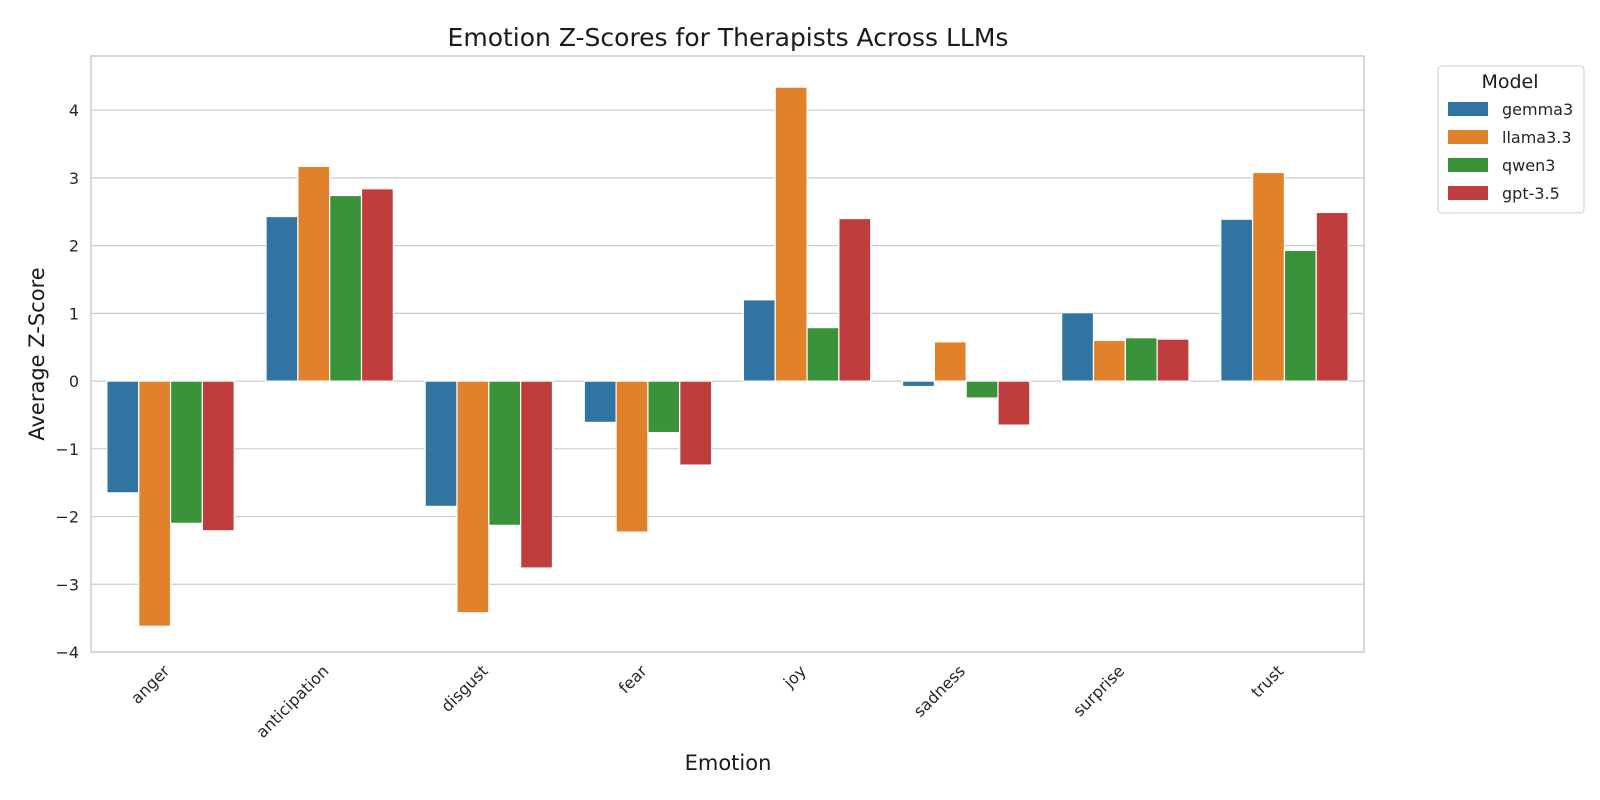  What do you see at coordinates (1141, 359) in the screenshot?
I see `bar-qwen3-surprise` at bounding box center [1141, 359].